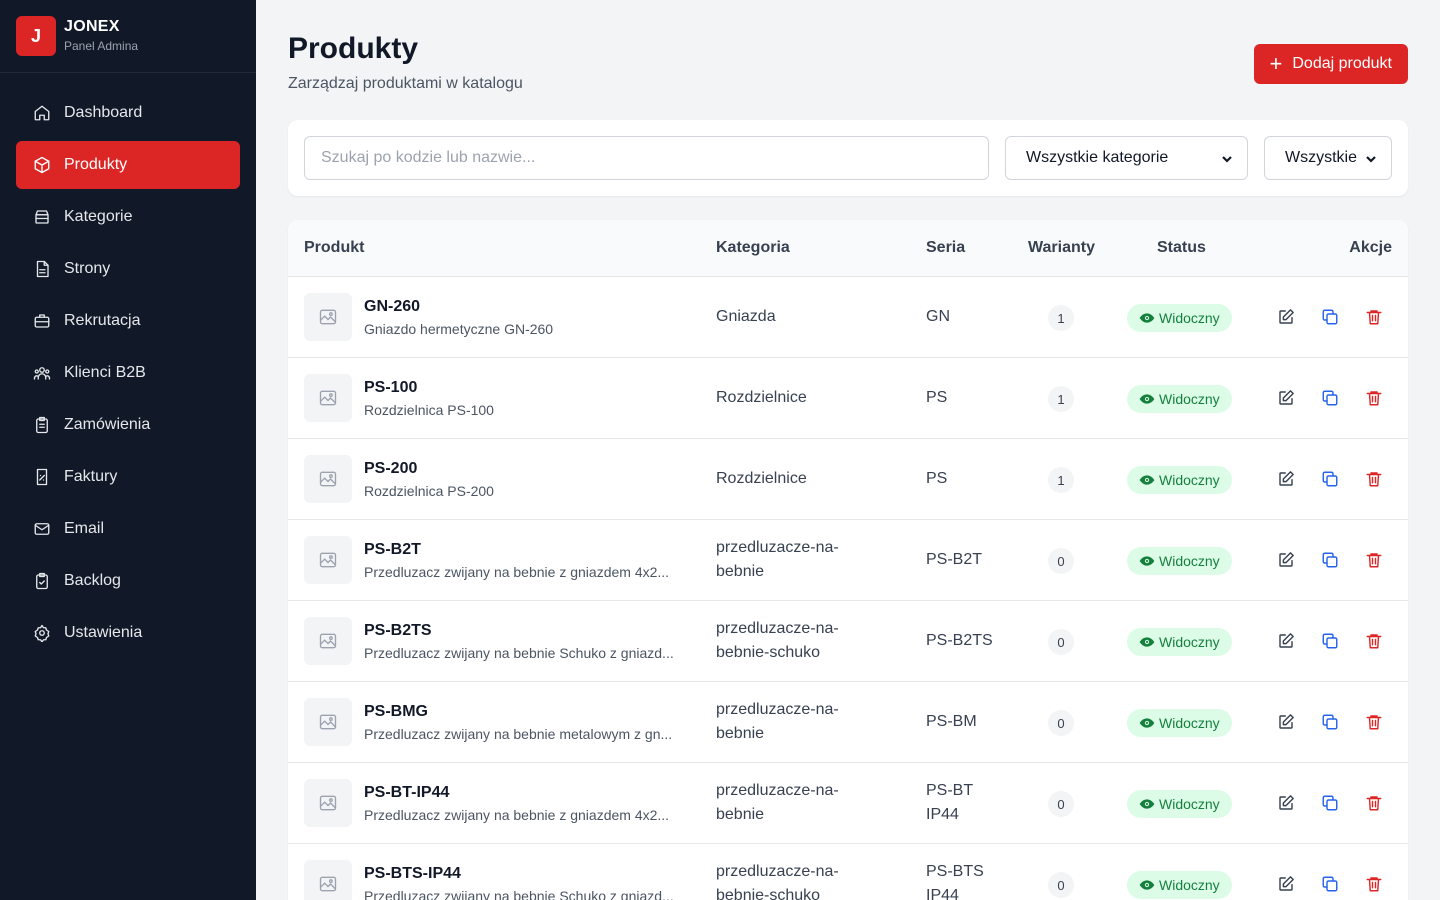  I want to click on product-code: PS-200, so click(391, 468).